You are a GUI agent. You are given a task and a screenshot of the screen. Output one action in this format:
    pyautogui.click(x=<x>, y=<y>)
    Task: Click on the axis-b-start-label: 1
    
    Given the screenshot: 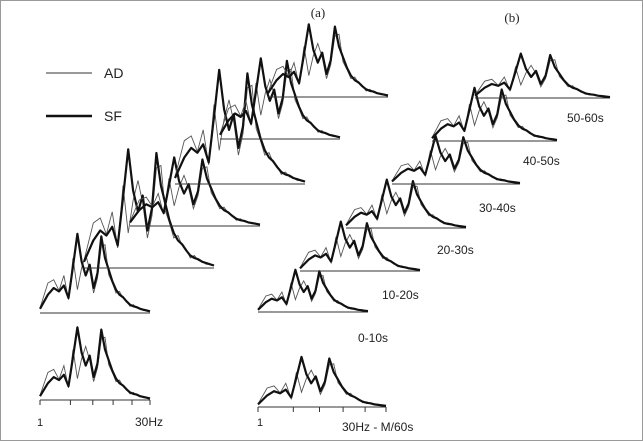 What is the action you would take?
    pyautogui.click(x=260, y=423)
    